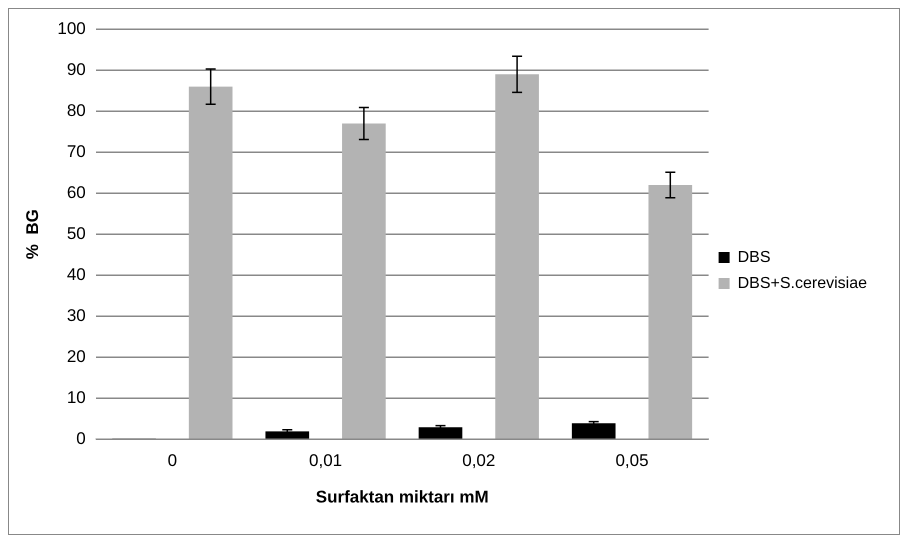 This screenshot has height=543, width=909. Describe the element at coordinates (632, 460) in the screenshot. I see `x-tick-label: 0,05` at that location.